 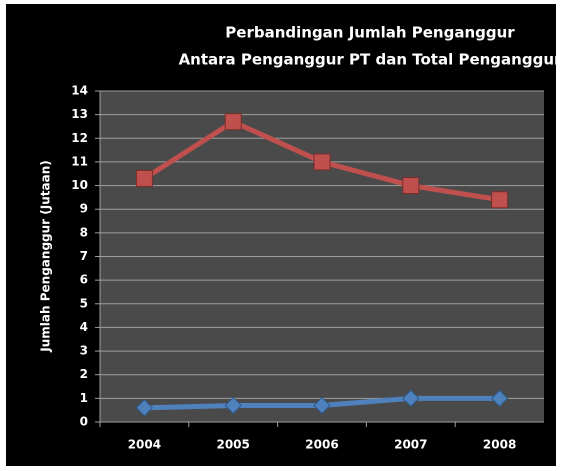 What do you see at coordinates (84, 351) in the screenshot?
I see `y-tick-label: 3` at bounding box center [84, 351].